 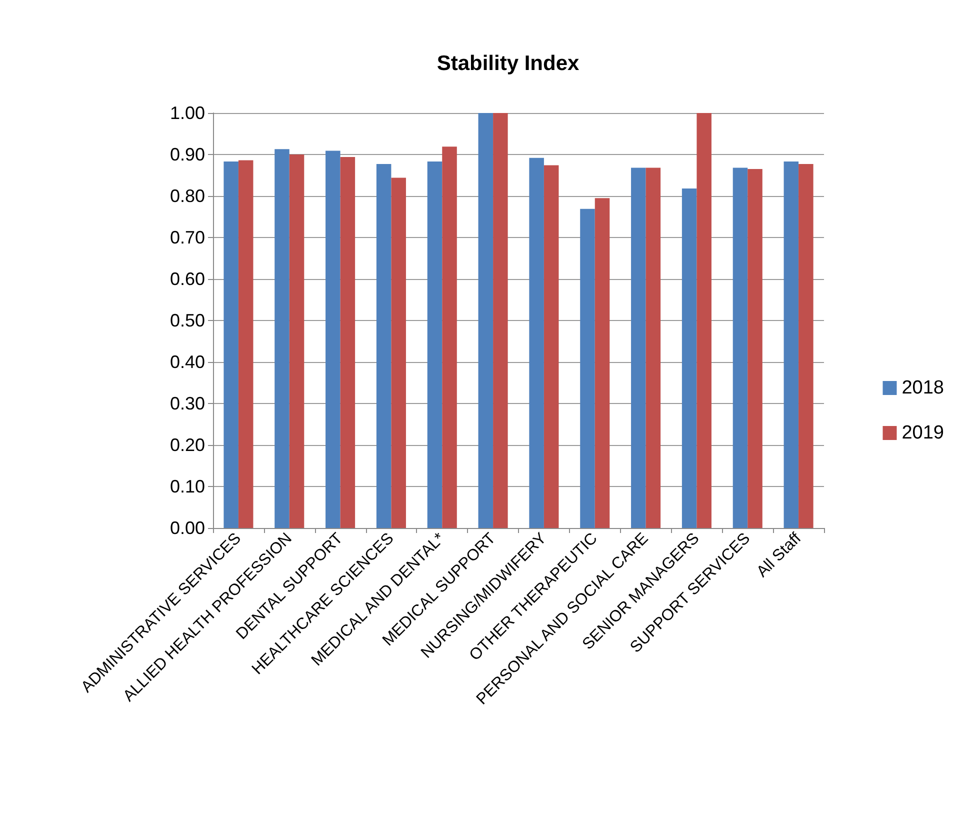 I want to click on y-tick-label: 0.30, so click(x=187, y=404).